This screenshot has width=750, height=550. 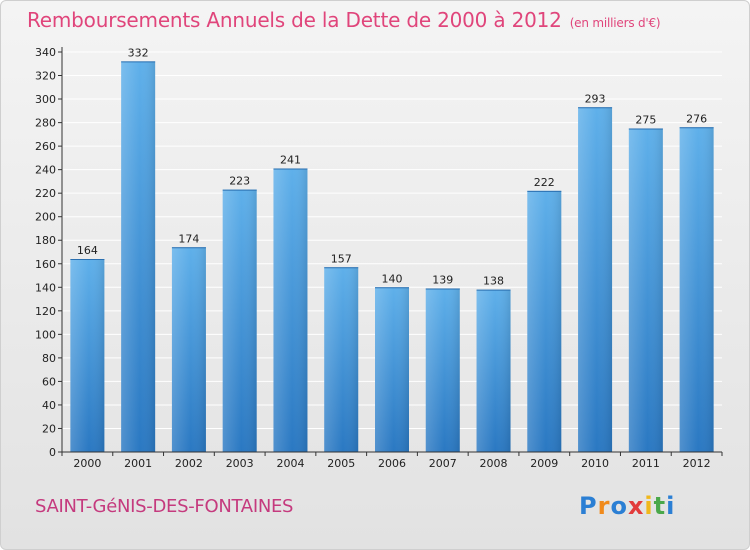 What do you see at coordinates (138, 52) in the screenshot?
I see `bar-value-label: 332` at bounding box center [138, 52].